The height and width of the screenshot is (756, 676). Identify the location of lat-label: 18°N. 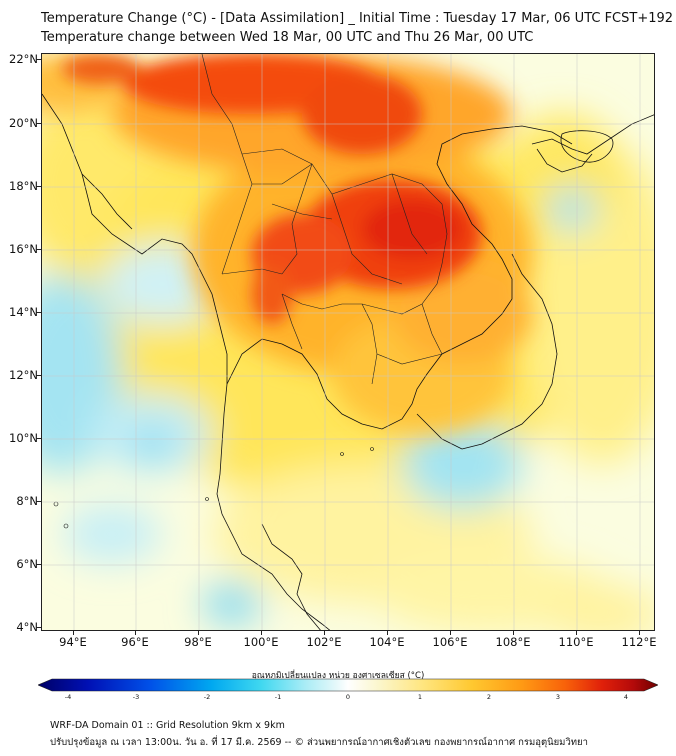
(23, 186).